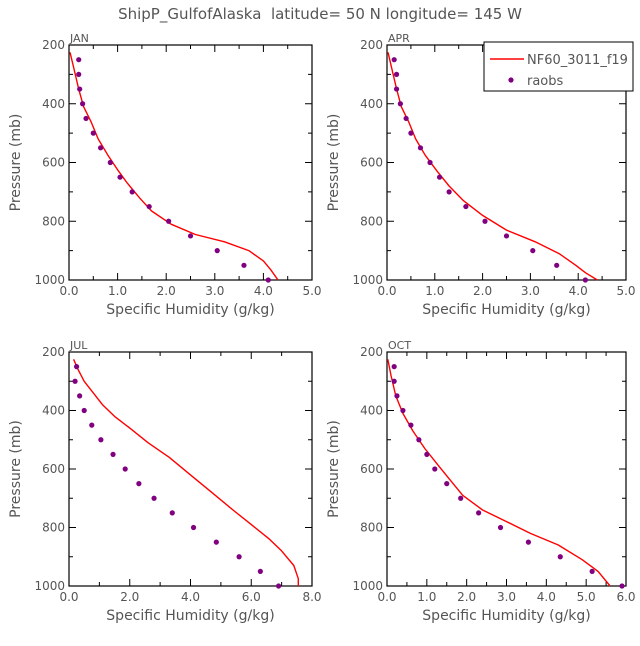 The height and width of the screenshot is (646, 640). What do you see at coordinates (426, 597) in the screenshot?
I see `x-tick-label: 1.0` at bounding box center [426, 597].